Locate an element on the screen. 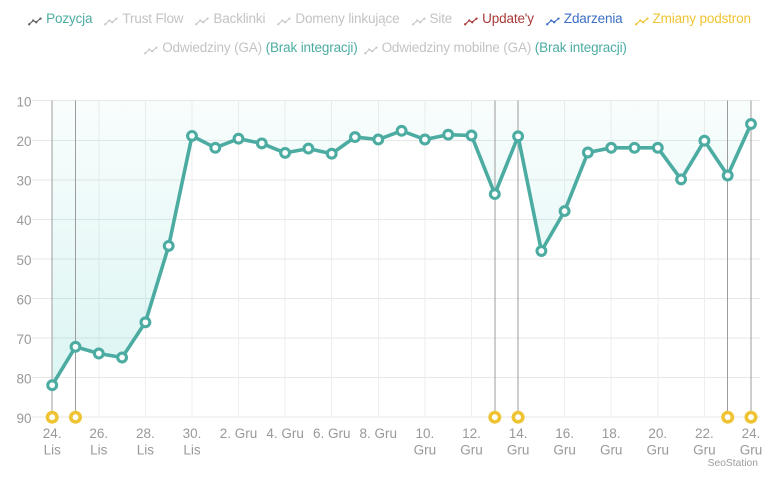  svg-text: 6. Gru is located at coordinates (332, 433).